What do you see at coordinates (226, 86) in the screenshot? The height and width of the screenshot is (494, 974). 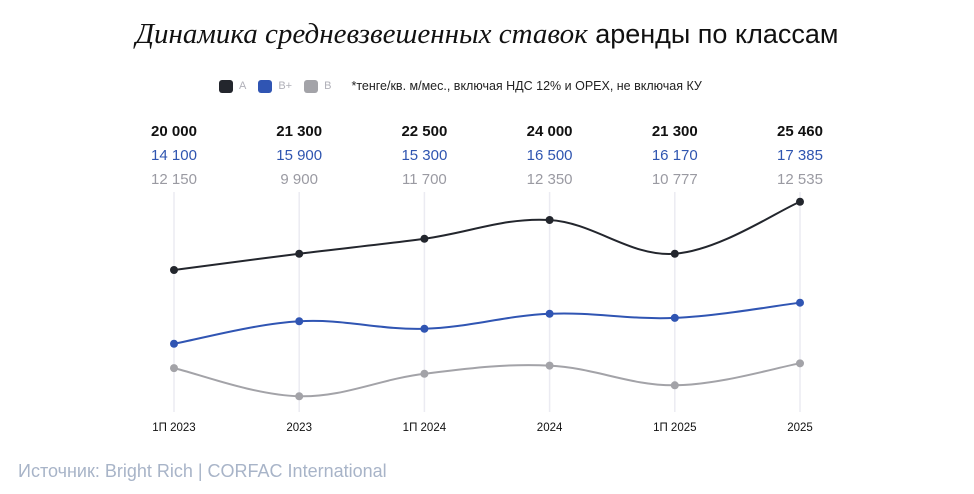 I see `legend-swatch-a` at bounding box center [226, 86].